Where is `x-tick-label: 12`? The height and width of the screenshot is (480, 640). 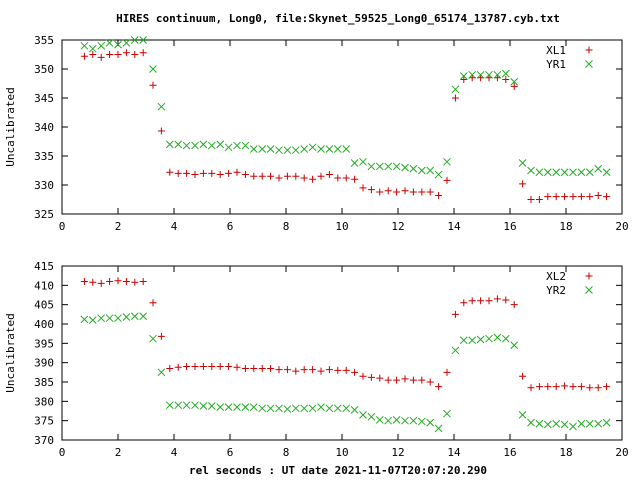 x-tick-label: 12 is located at coordinates (397, 452).